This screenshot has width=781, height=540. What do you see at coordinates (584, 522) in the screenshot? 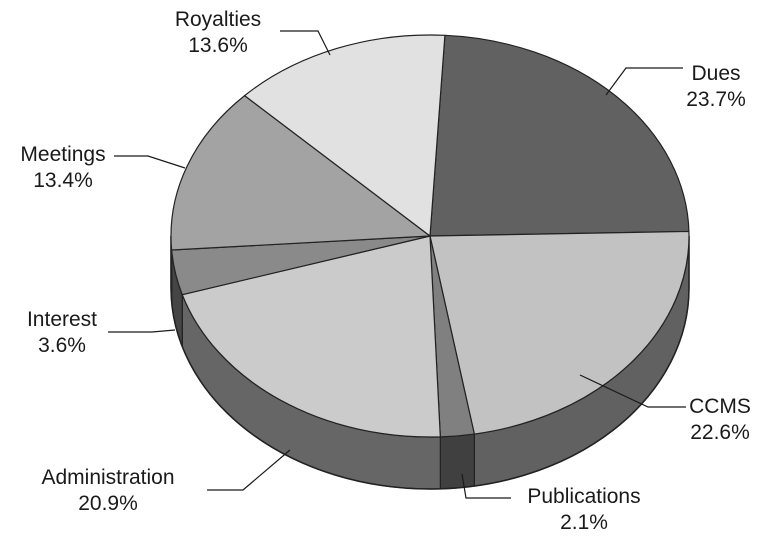
I see `slice-value-publications: 2.1%` at bounding box center [584, 522].